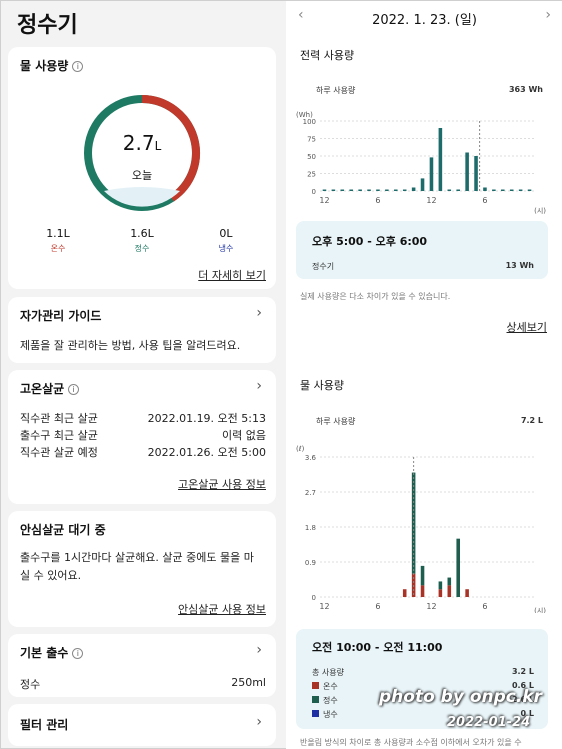 The image size is (562, 749). What do you see at coordinates (248, 682) in the screenshot?
I see `basic-dispense-value: 250ml` at bounding box center [248, 682].